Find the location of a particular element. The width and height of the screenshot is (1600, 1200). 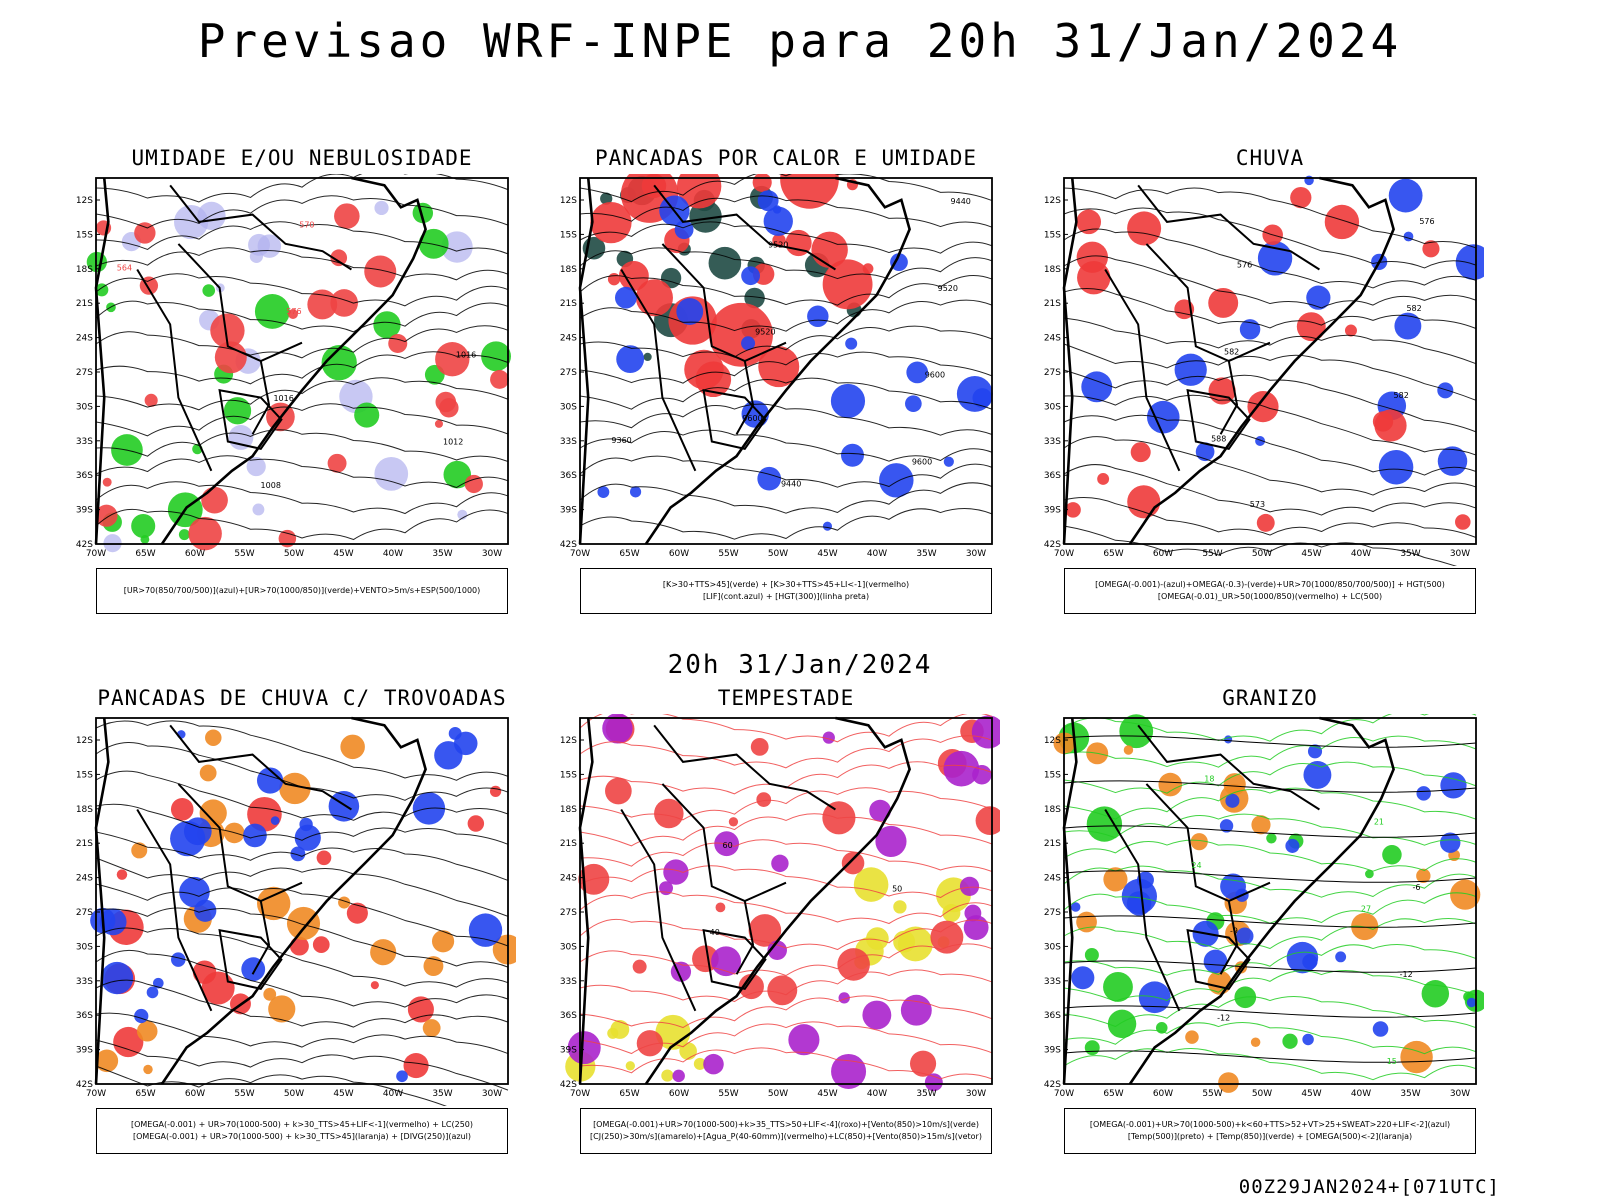

contour-label: 15 is located at coordinates (1392, 1061).